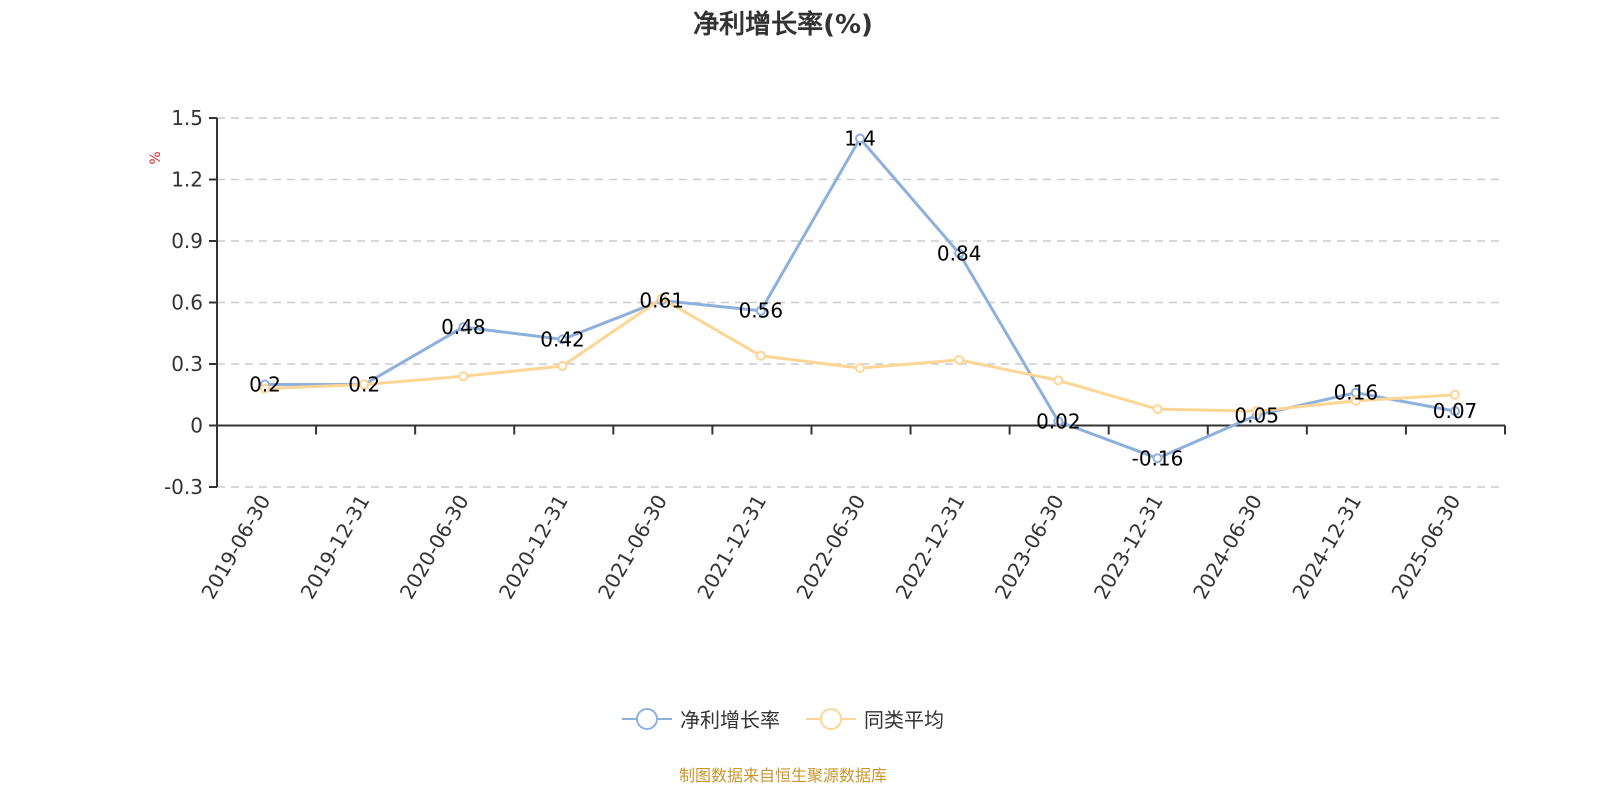  Describe the element at coordinates (183, 487) in the screenshot. I see `y-tick-label: -0.3` at that location.